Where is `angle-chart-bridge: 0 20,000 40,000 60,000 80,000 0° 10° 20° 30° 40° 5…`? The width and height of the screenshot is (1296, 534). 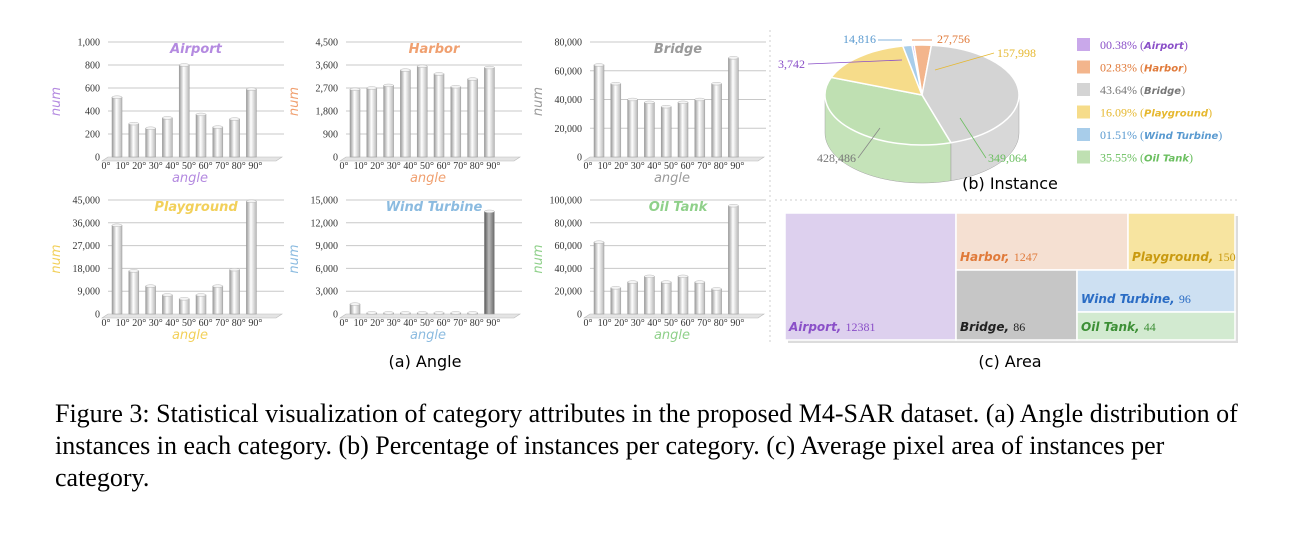 angle-chart-bridge: 0 20,000 40,000 60,000 80,000 0° 10° 20° 30° 40° 5… is located at coordinates (648, 112).